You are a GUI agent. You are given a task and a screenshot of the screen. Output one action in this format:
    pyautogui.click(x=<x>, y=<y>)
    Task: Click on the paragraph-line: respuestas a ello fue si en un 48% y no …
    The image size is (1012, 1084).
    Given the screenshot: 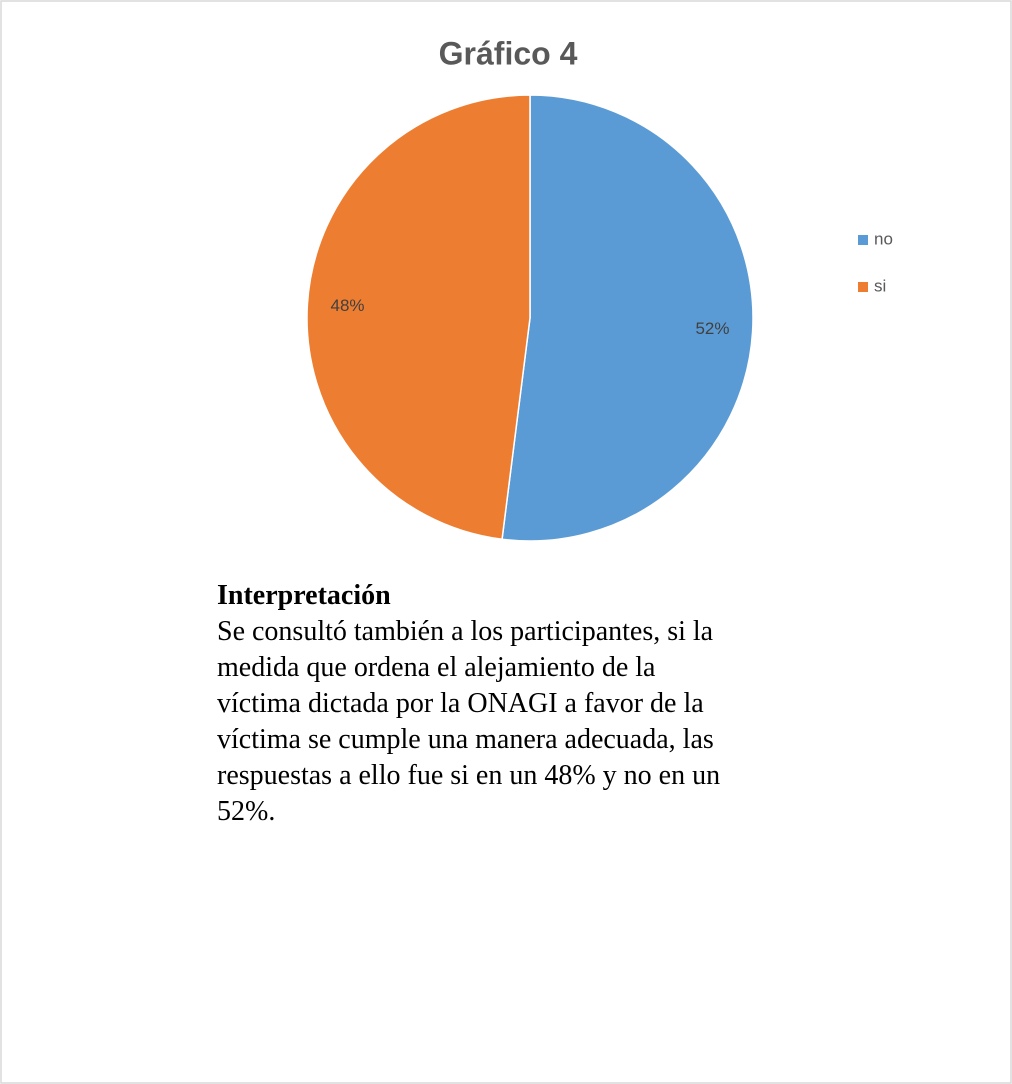 What is the action you would take?
    pyautogui.click(x=469, y=775)
    